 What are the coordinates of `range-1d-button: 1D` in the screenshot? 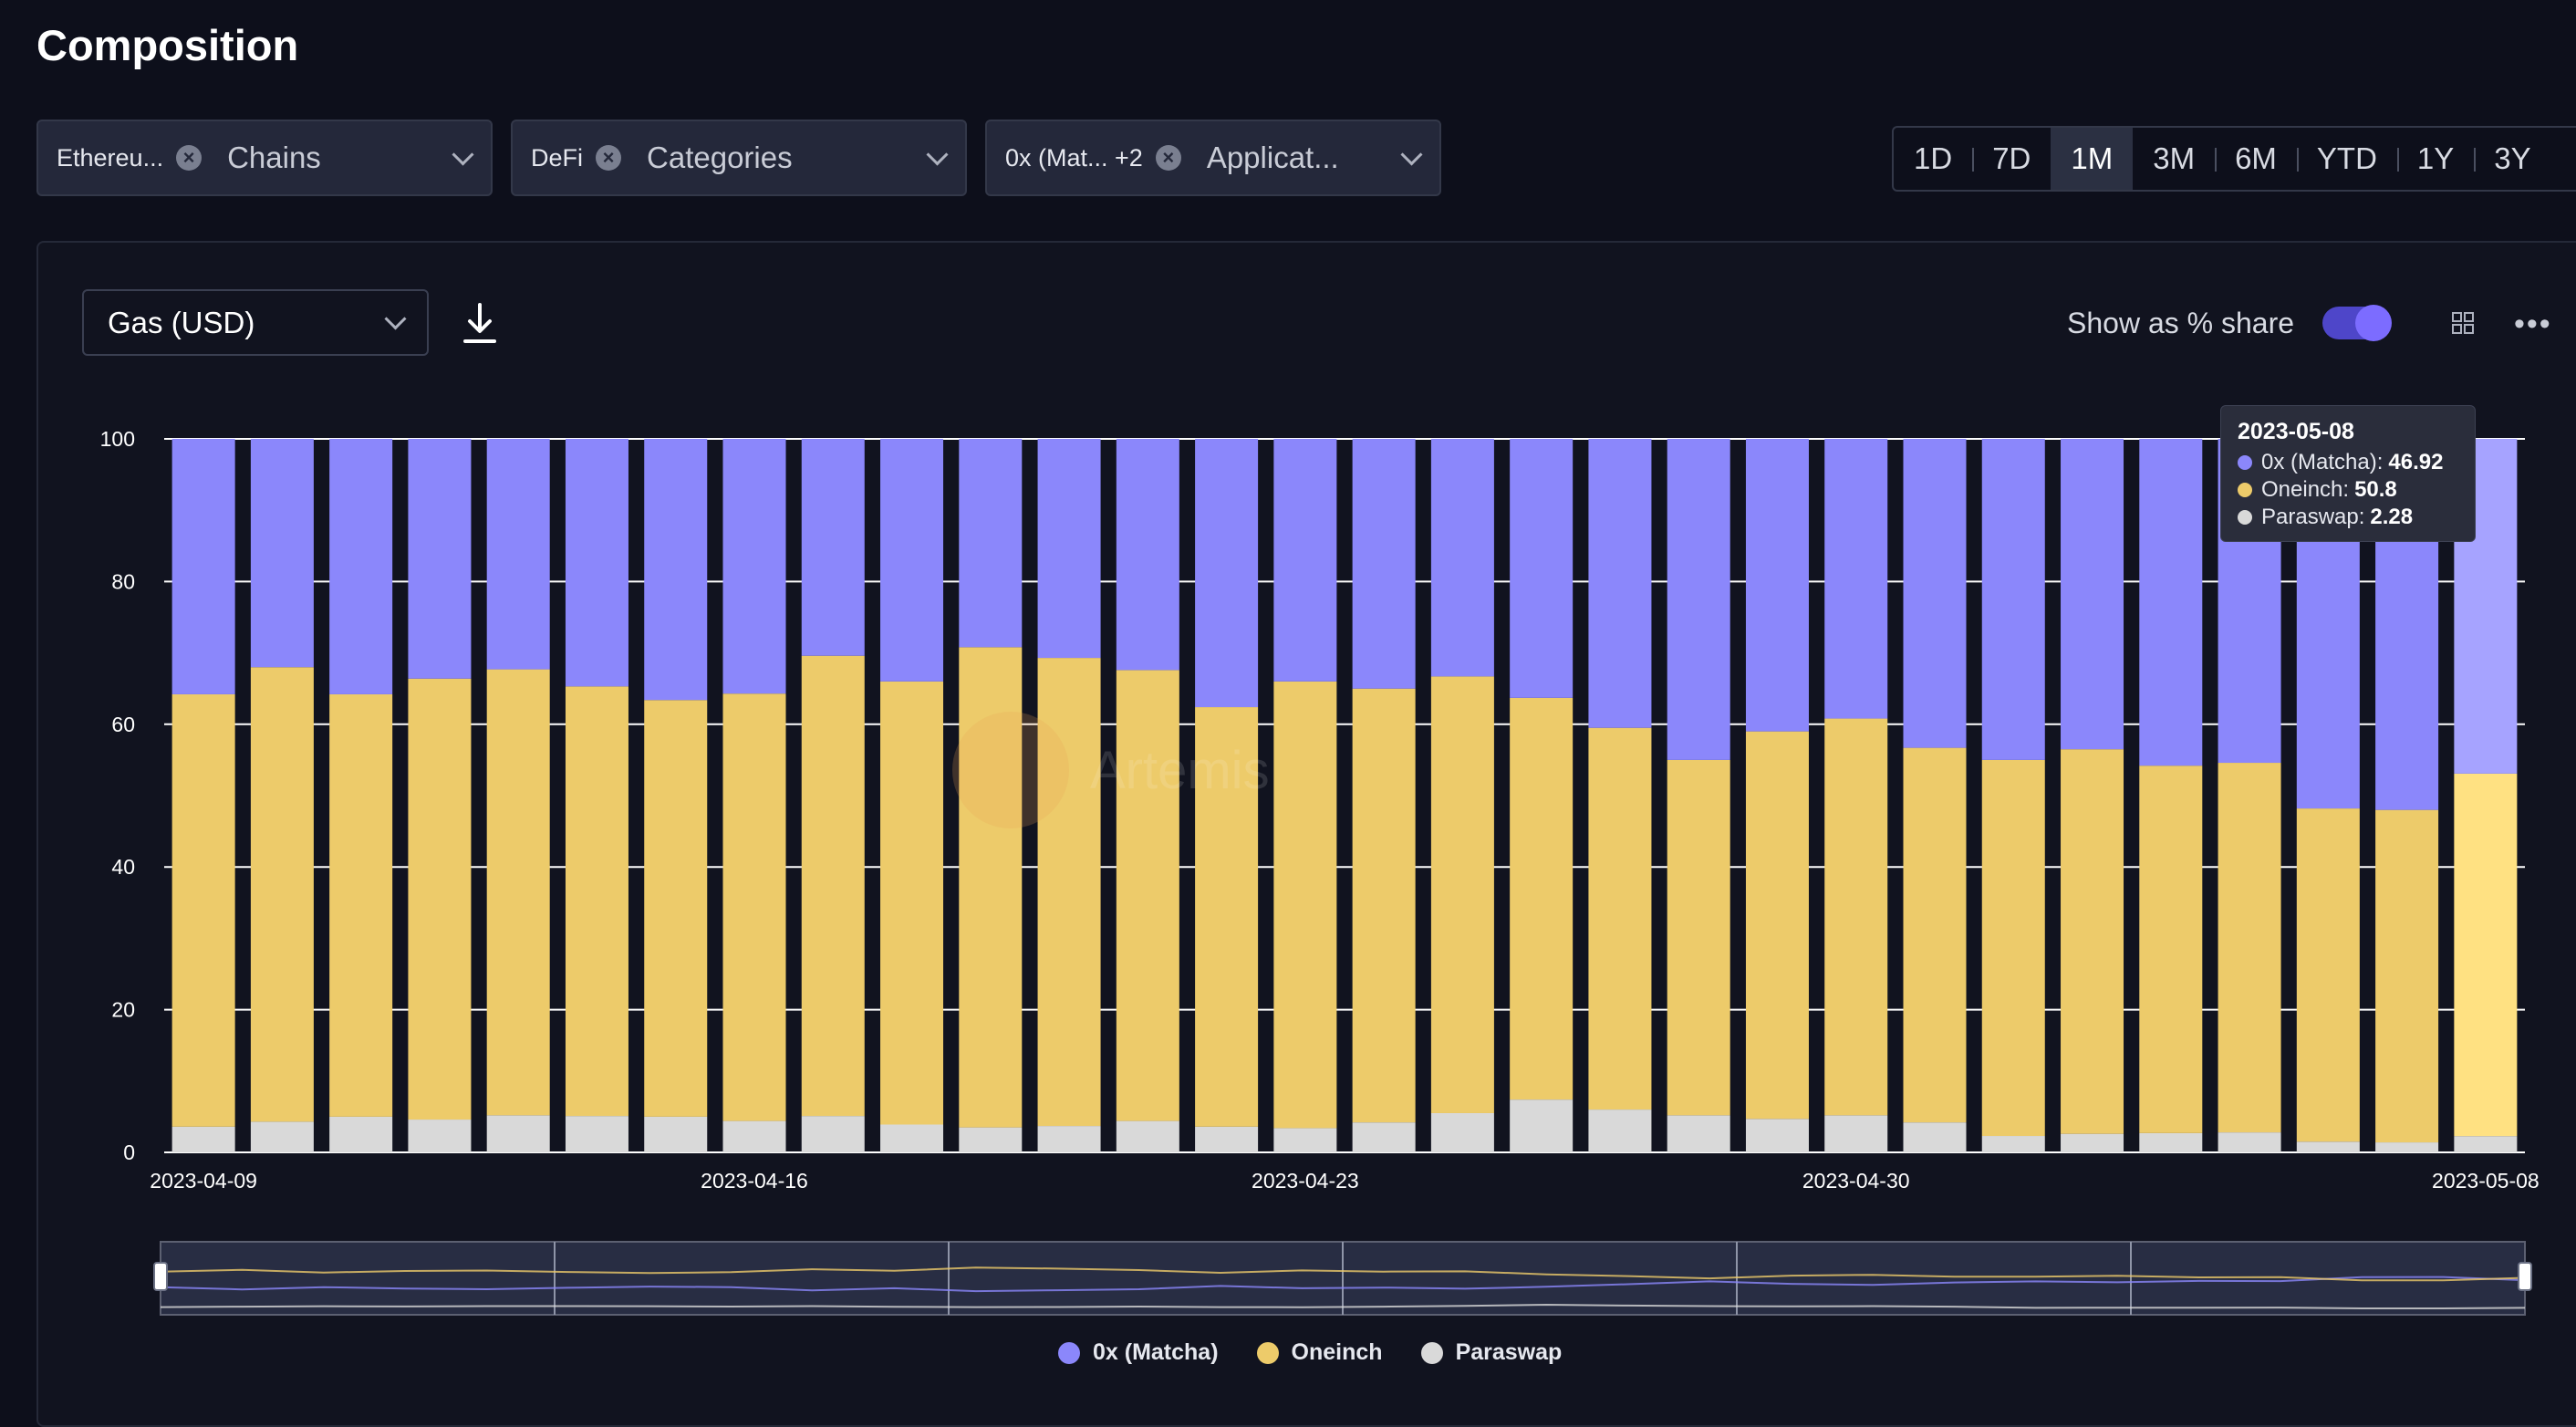 It's located at (1933, 158).